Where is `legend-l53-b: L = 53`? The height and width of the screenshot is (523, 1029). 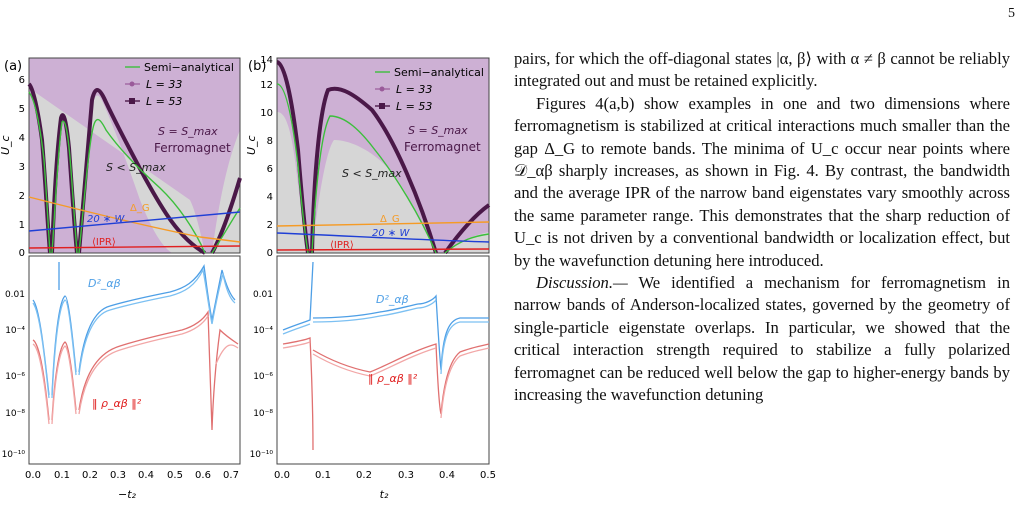
legend-l53-b: L = 53 is located at coordinates (414, 106).